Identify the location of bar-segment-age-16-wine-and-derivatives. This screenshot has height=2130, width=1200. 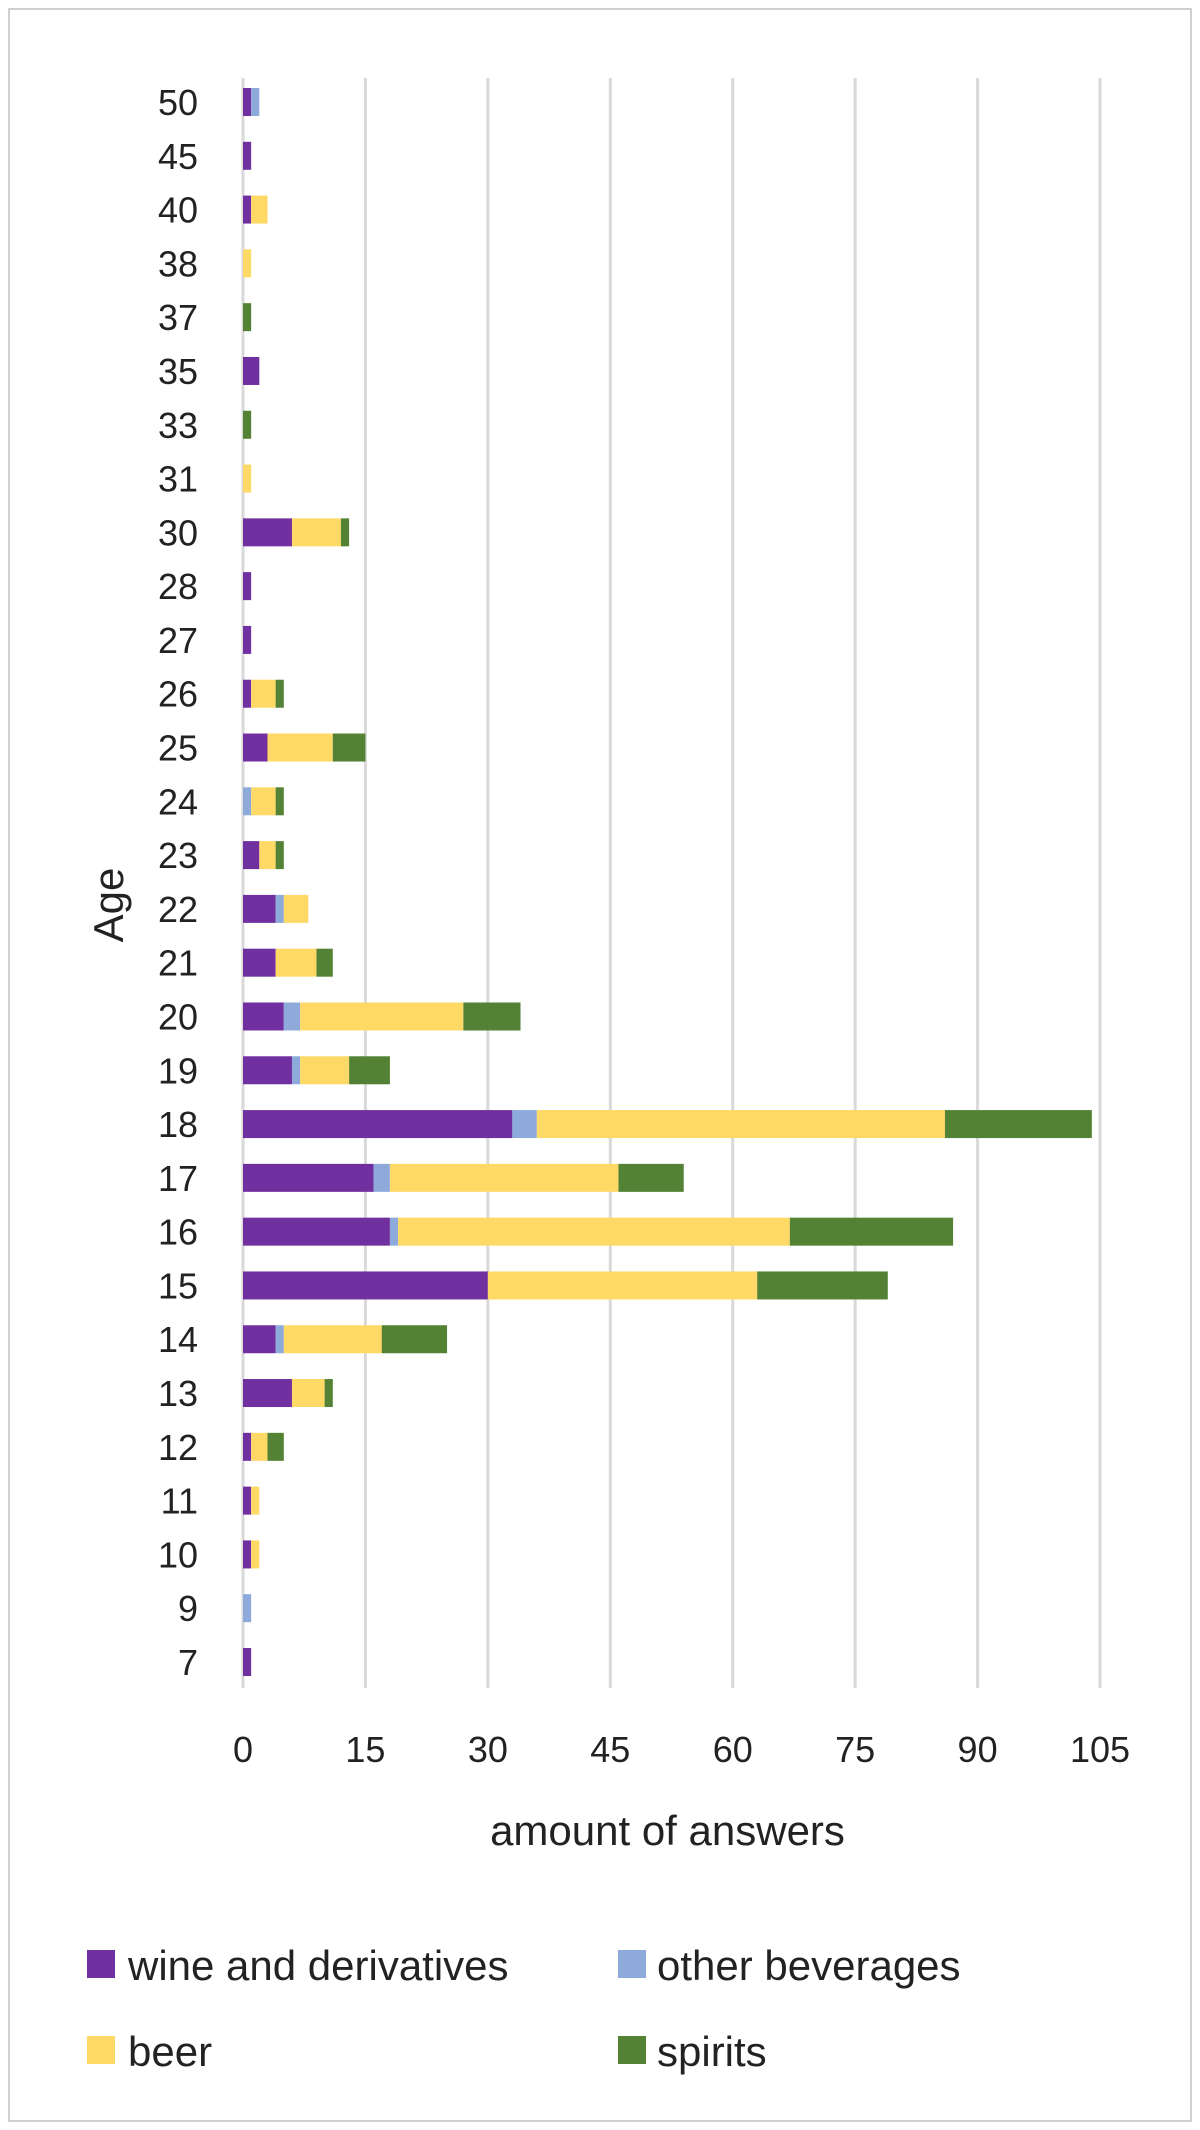
(316, 1231).